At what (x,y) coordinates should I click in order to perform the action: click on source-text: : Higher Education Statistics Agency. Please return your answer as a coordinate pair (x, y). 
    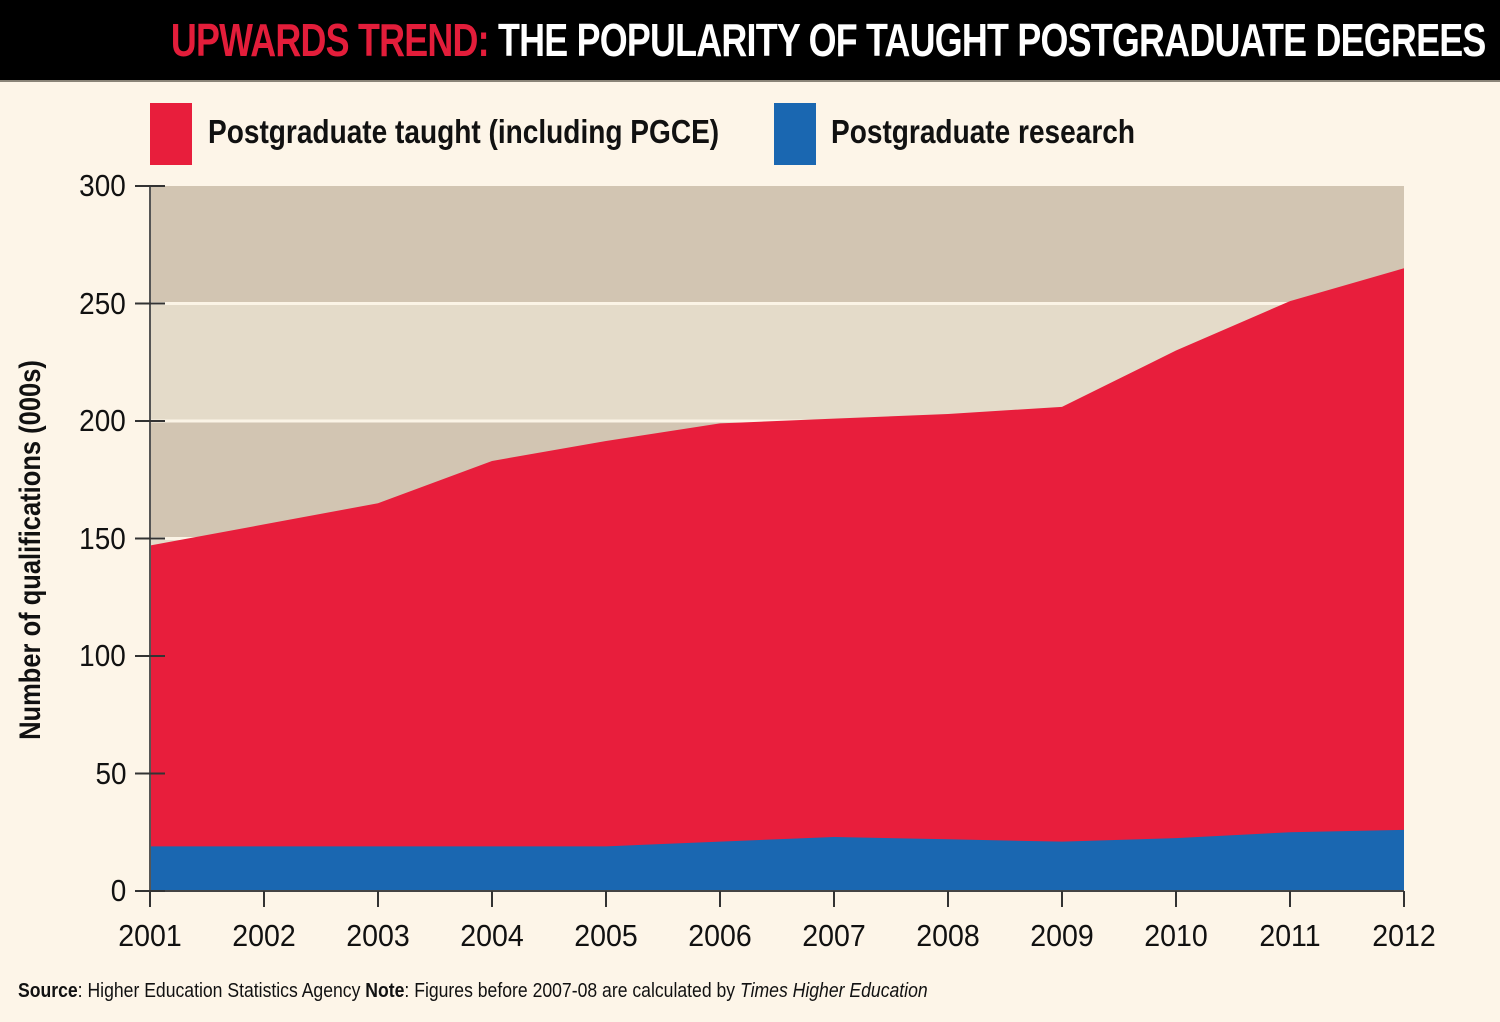
    Looking at the image, I should click on (221, 991).